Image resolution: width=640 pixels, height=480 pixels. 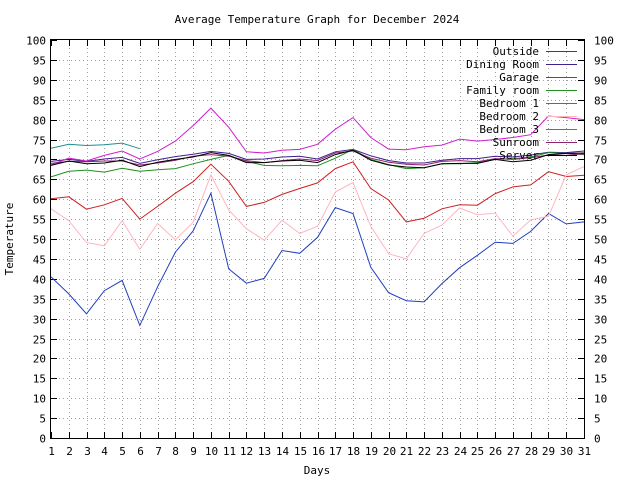 What do you see at coordinates (264, 451) in the screenshot?
I see `x-tick-label: 13` at bounding box center [264, 451].